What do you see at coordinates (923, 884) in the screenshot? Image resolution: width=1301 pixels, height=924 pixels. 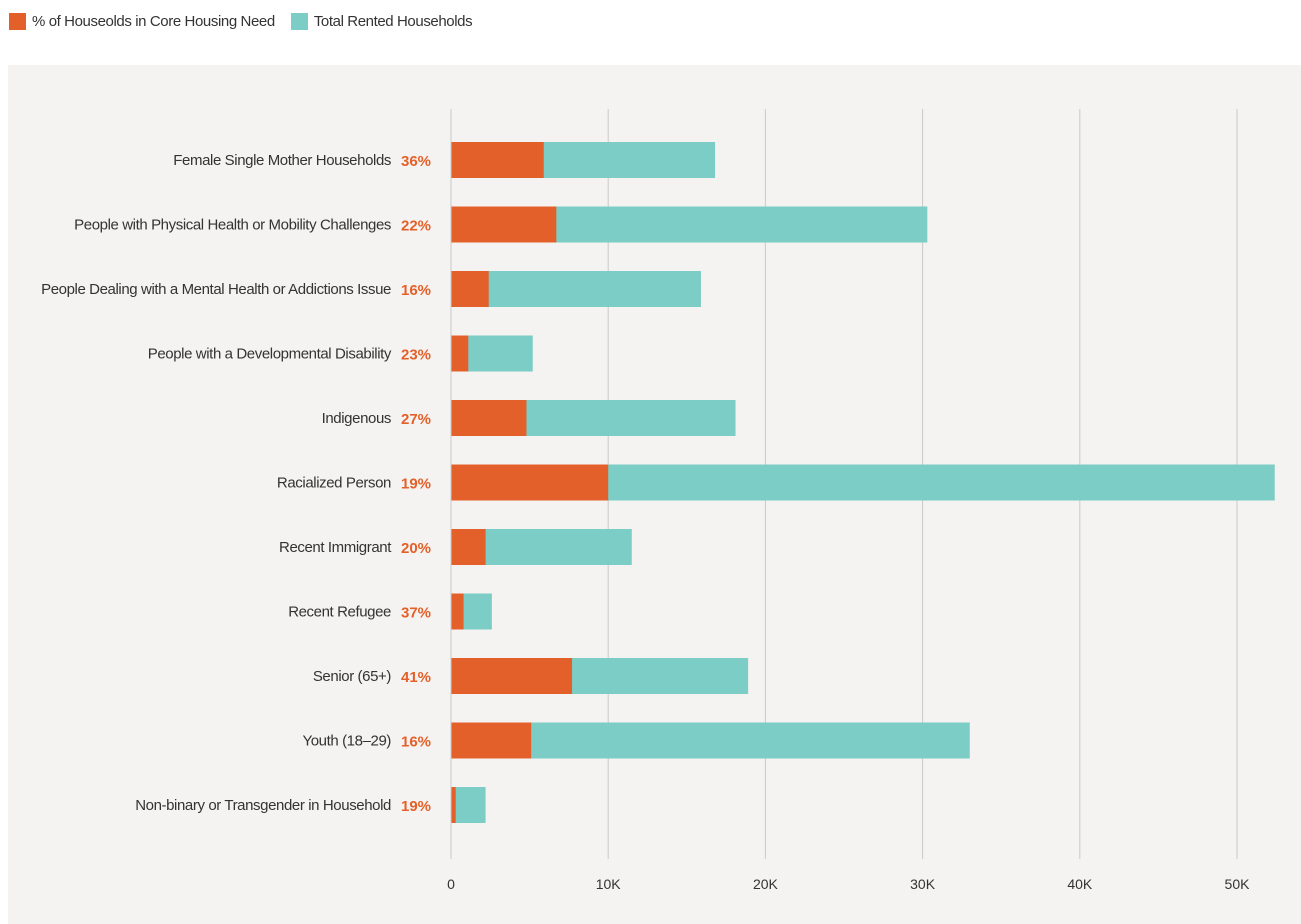 I see `x-tick-label: 30K` at bounding box center [923, 884].